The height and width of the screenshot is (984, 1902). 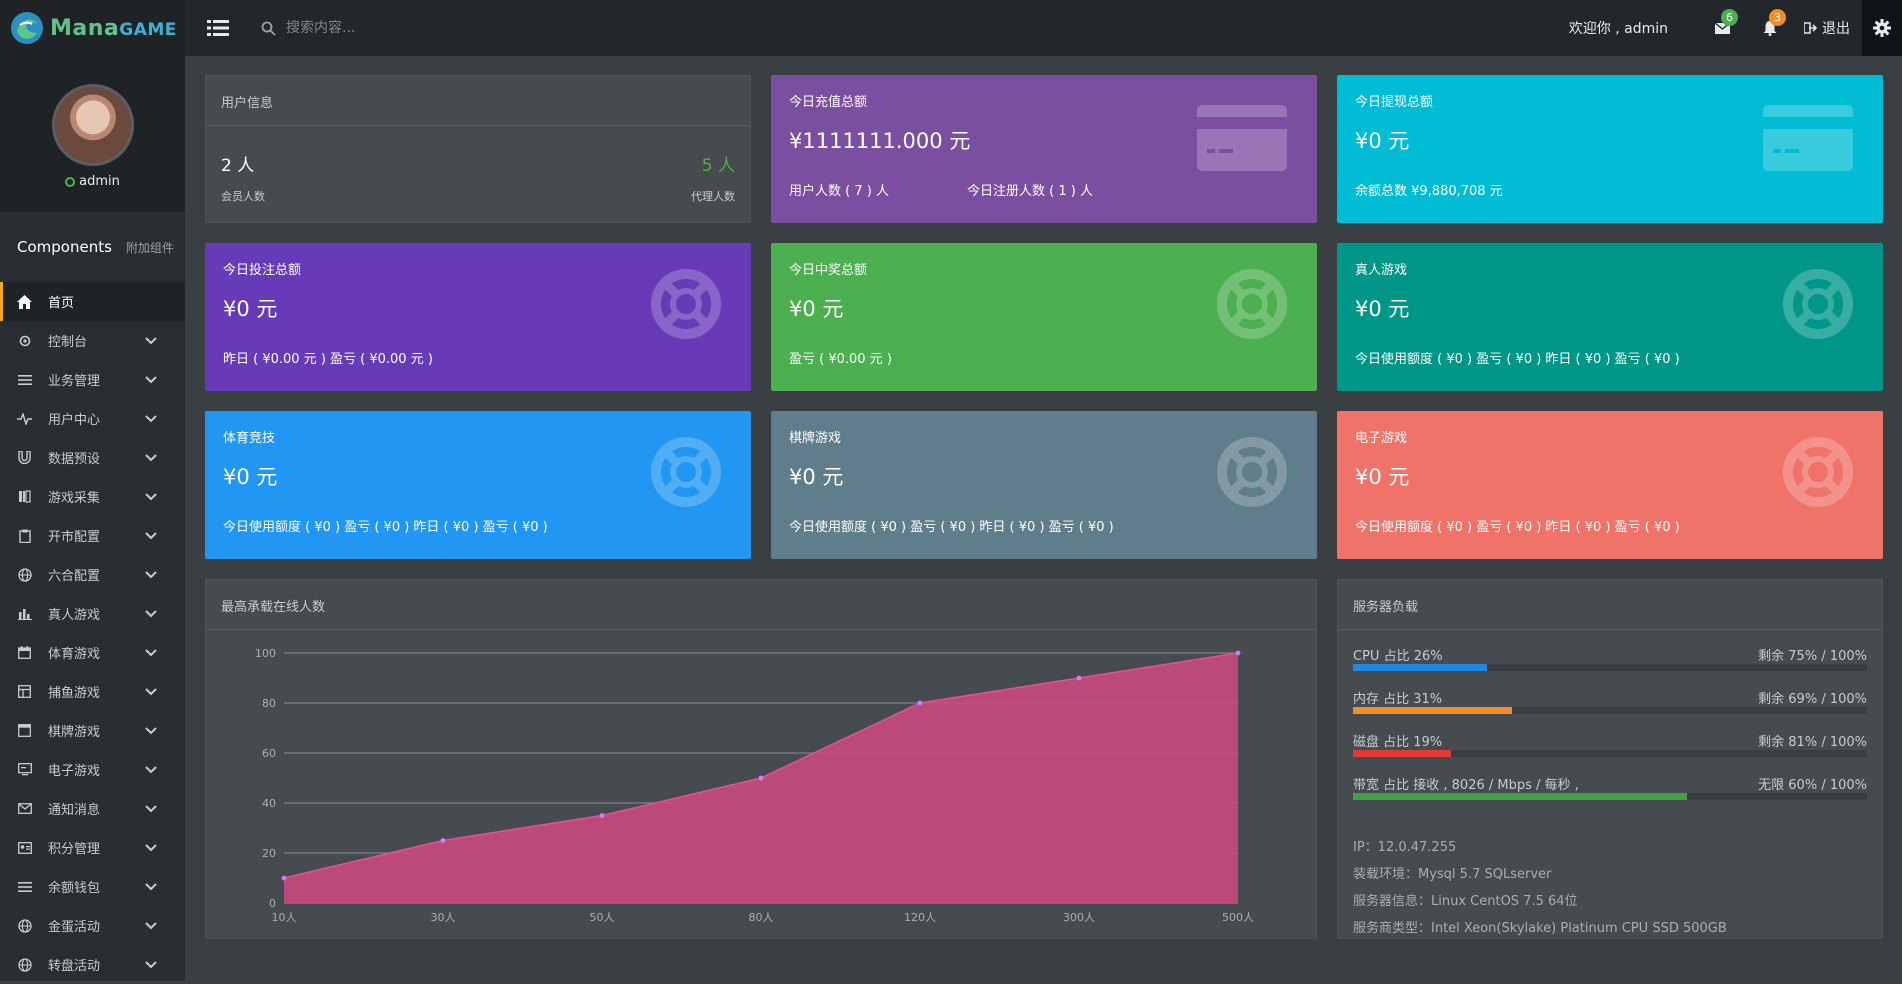 I want to click on sidebar-item-15: 余额钱包, so click(x=92, y=886).